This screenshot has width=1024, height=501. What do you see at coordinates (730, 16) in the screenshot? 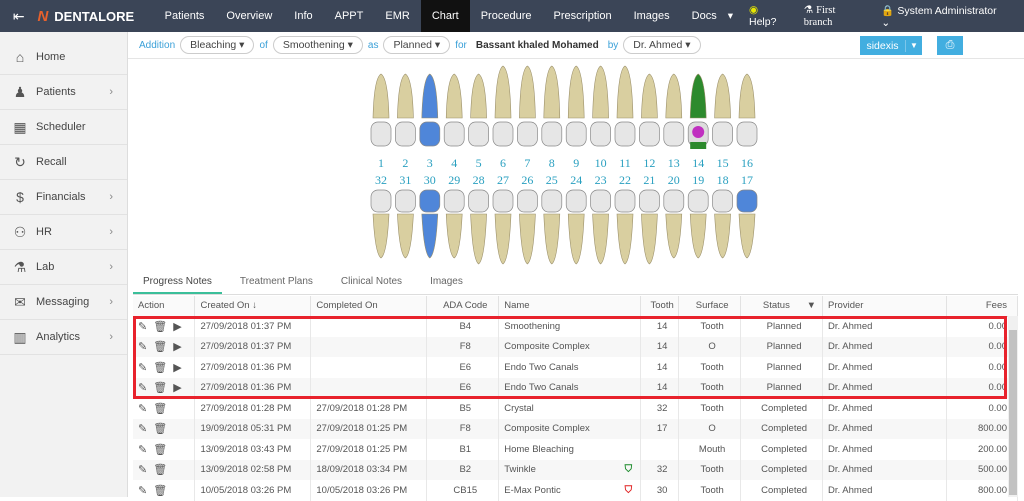
I see `dropdown-icon: ▾` at bounding box center [730, 16].